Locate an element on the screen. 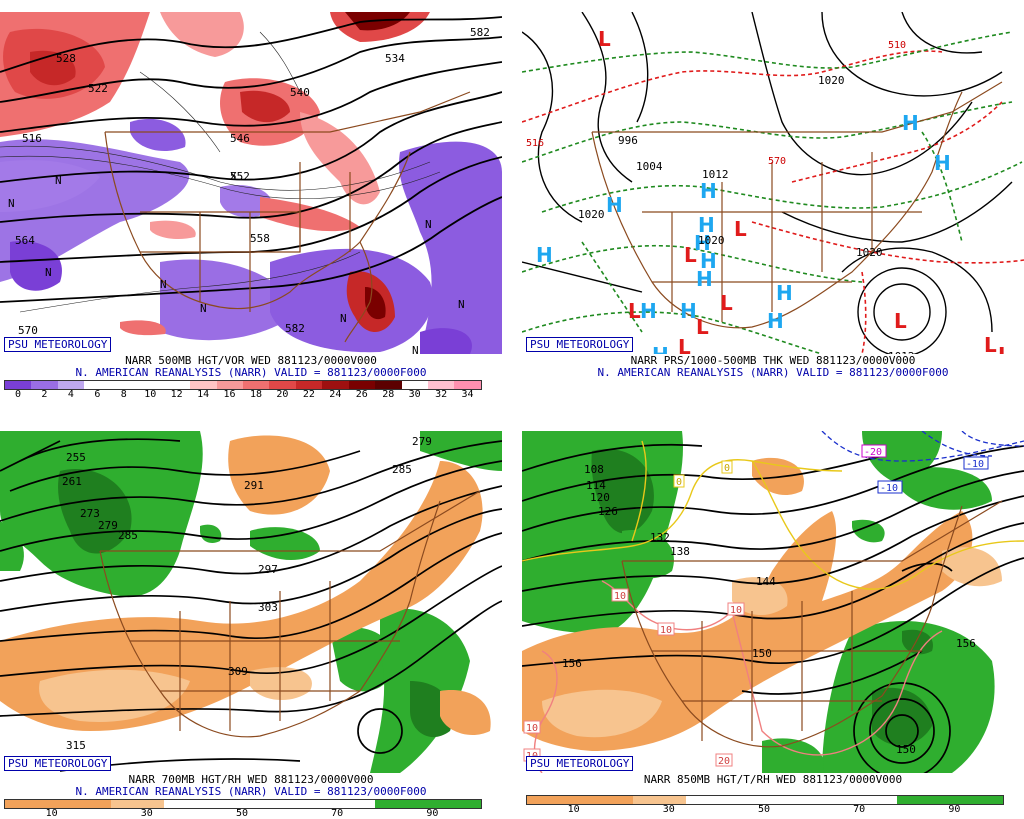 This screenshot has width=1024, height=819. colorbar-tick-label: 18 is located at coordinates (256, 394).